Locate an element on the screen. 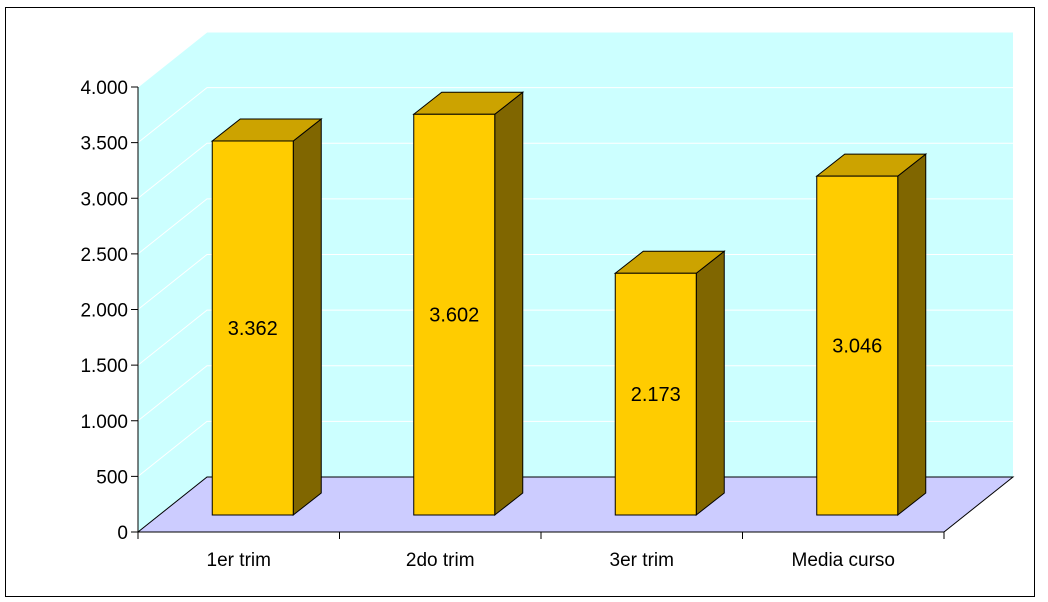  data-label: 2.173 is located at coordinates (656, 395).